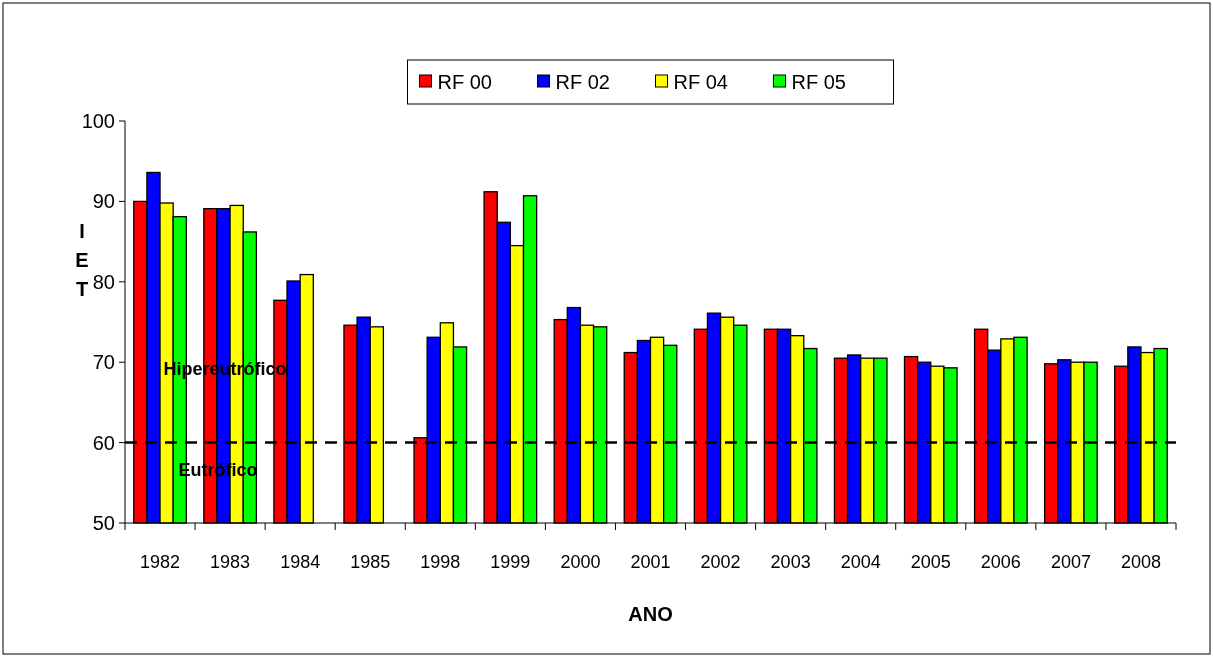 The width and height of the screenshot is (1213, 657). I want to click on x-tick-label: 2008, so click(1140, 562).